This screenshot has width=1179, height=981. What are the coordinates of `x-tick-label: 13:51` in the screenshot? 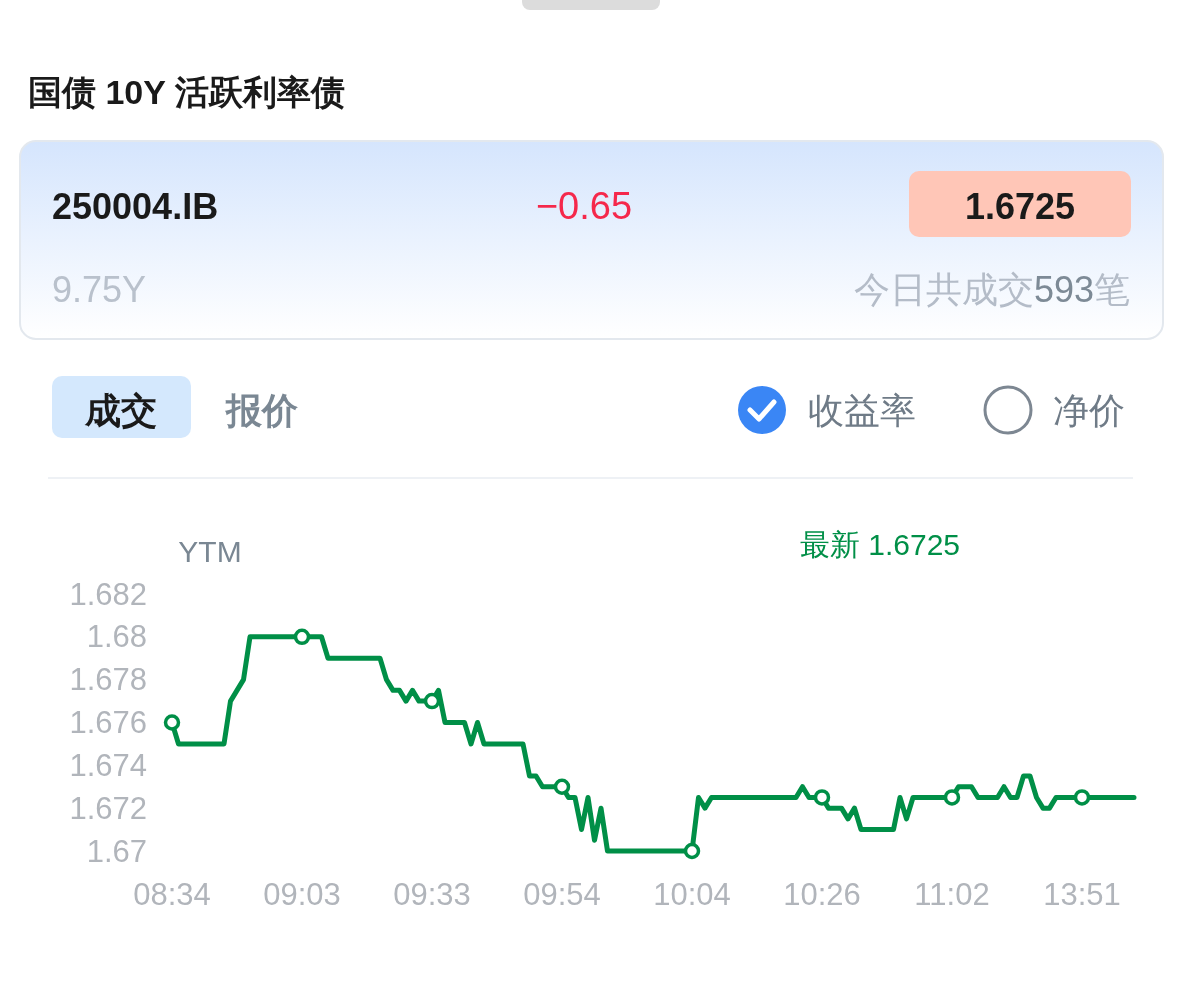 It's located at (1082, 894).